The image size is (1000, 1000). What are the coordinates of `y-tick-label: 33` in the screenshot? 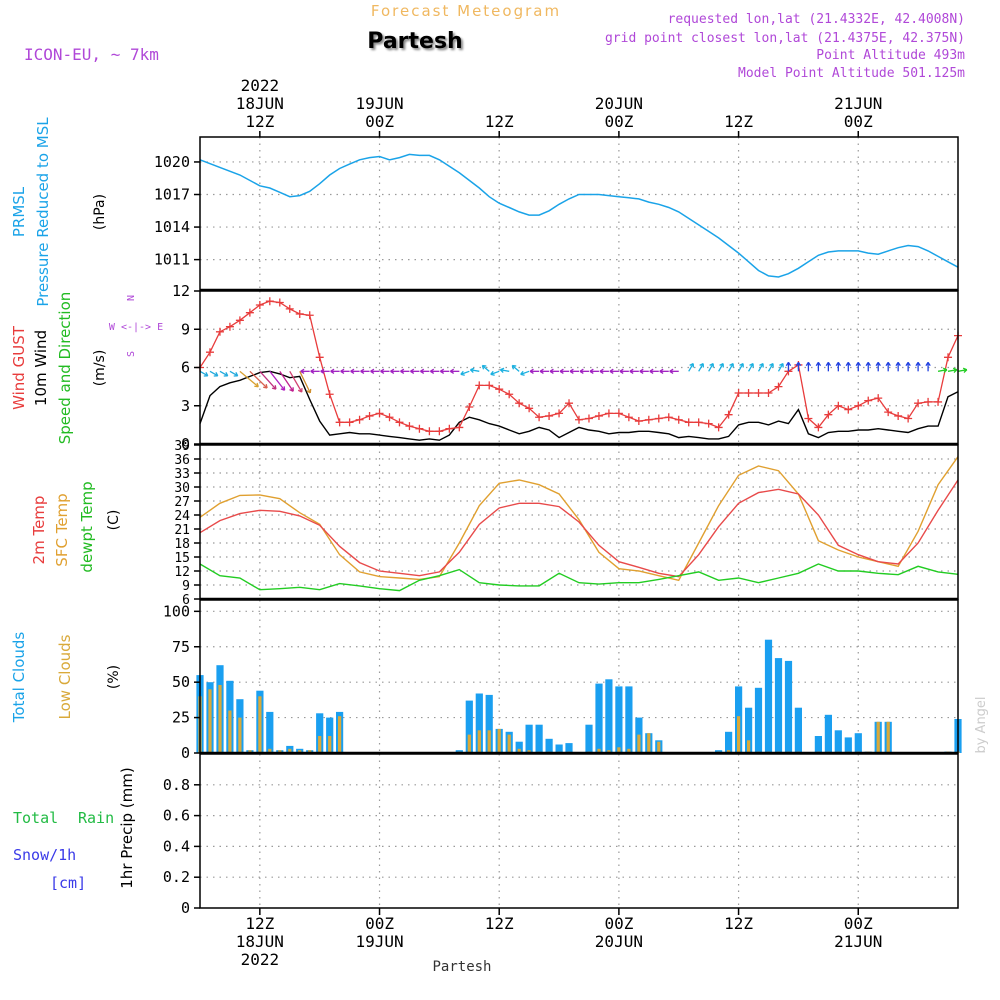 It's located at (182, 474).